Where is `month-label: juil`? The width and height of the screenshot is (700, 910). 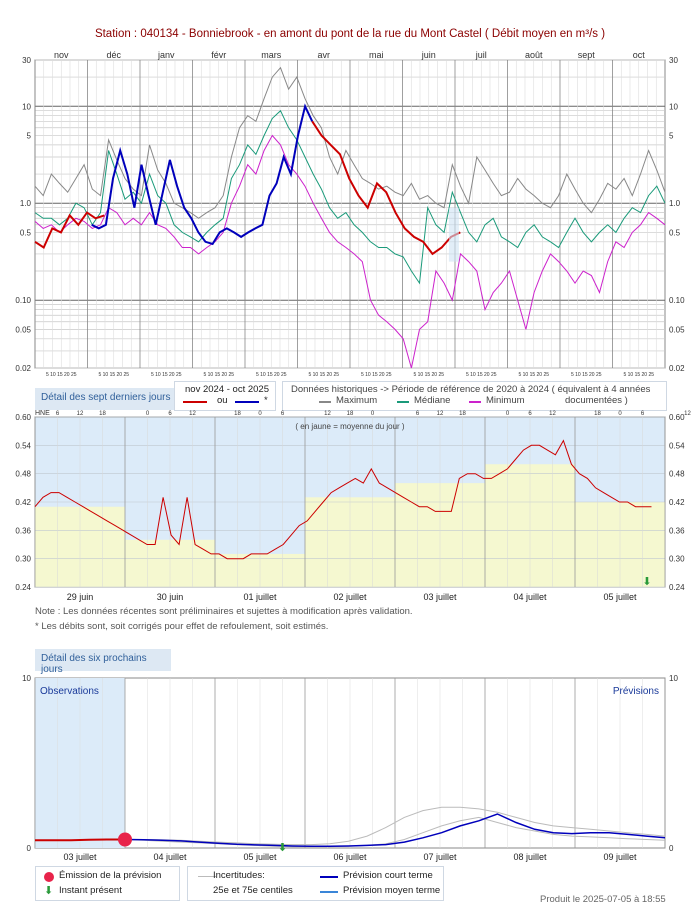 month-label: juil is located at coordinates (481, 55).